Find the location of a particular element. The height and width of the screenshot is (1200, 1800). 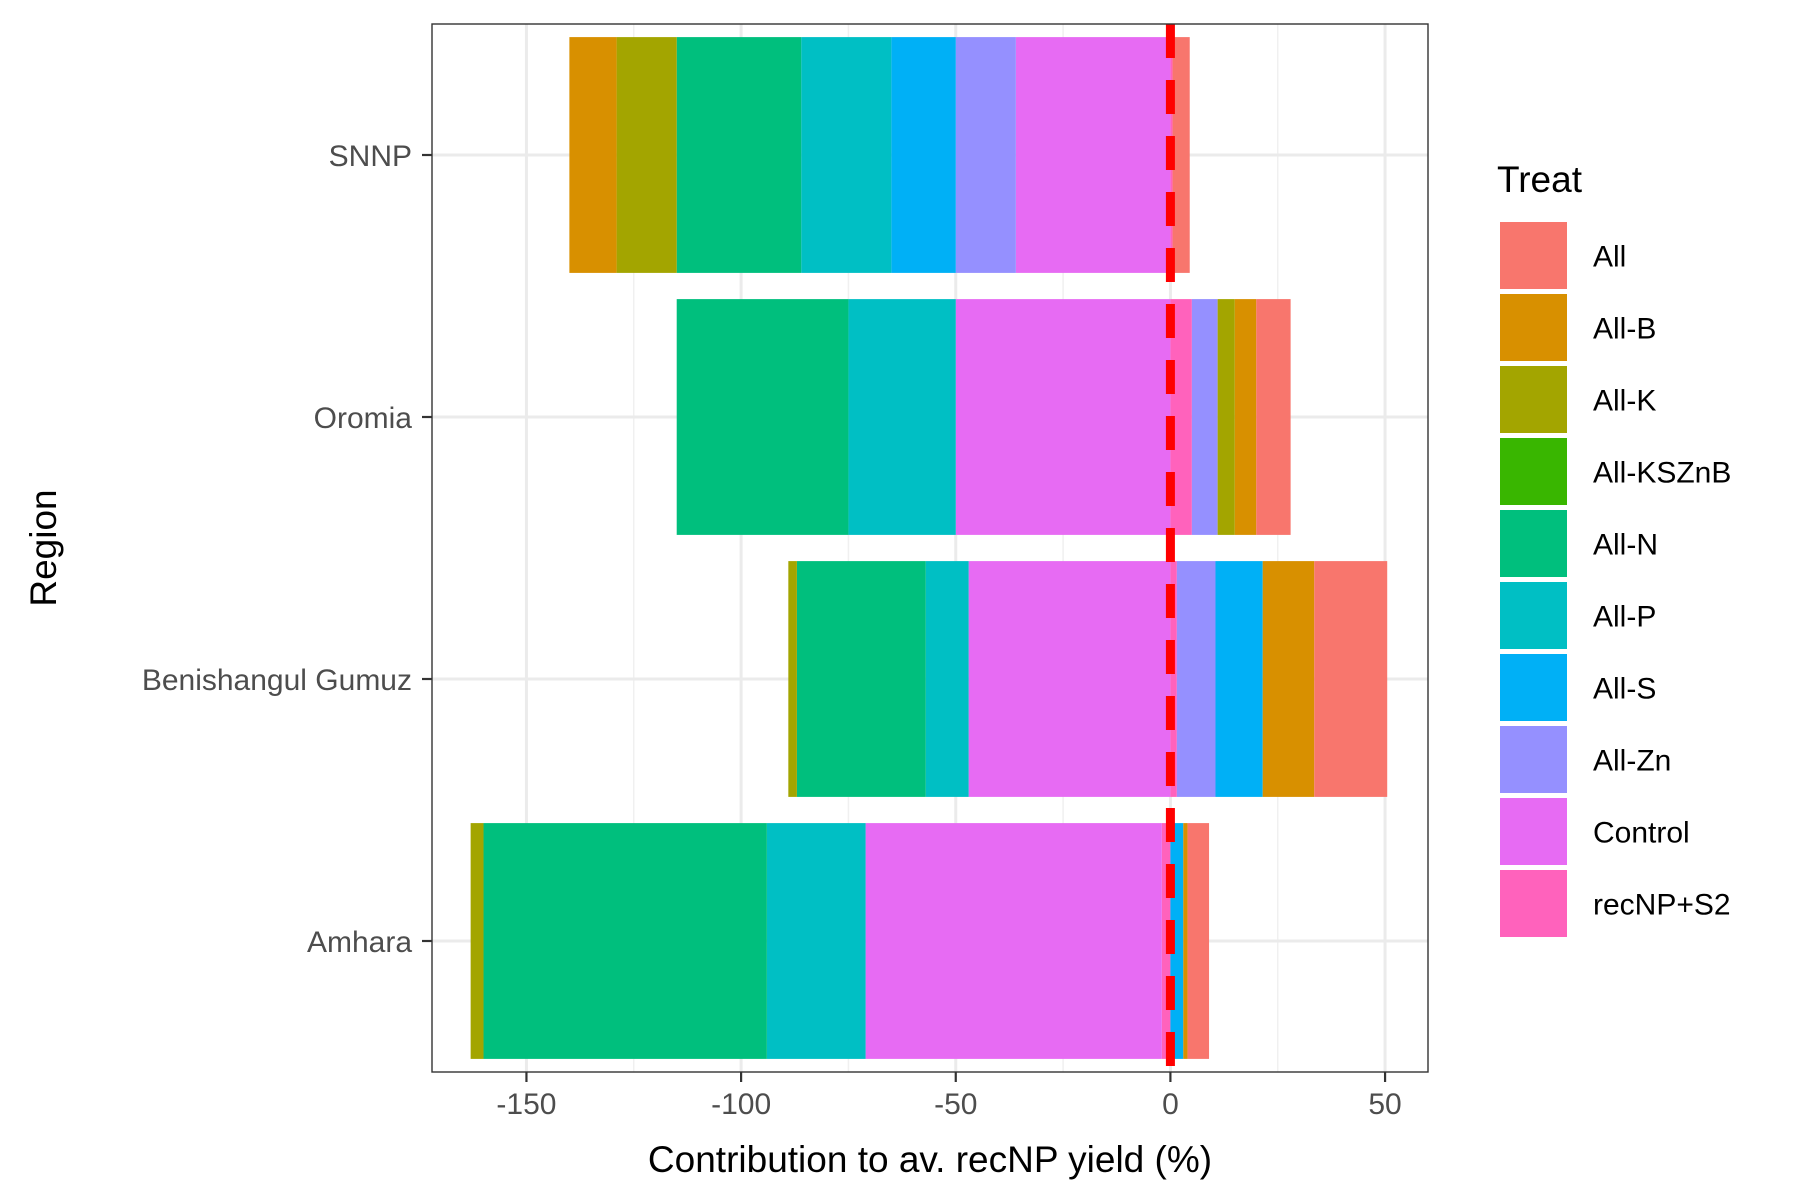

y-tick-label: Oromia is located at coordinates (363, 418).